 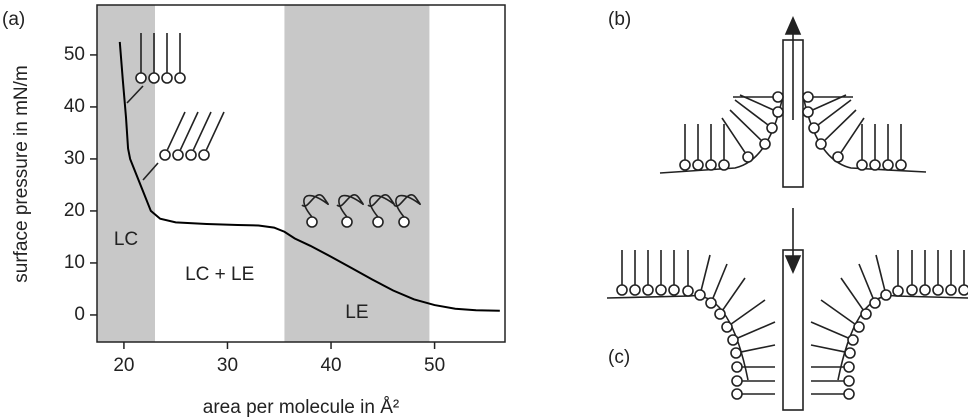 What do you see at coordinates (123, 365) in the screenshot?
I see `x-tick-label: 20` at bounding box center [123, 365].